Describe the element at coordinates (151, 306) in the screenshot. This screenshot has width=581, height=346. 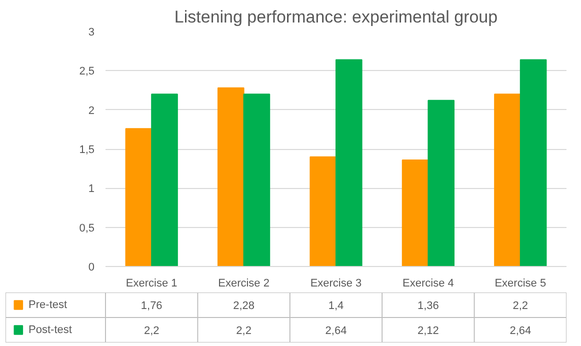
I see `data-label: 1,76` at that location.